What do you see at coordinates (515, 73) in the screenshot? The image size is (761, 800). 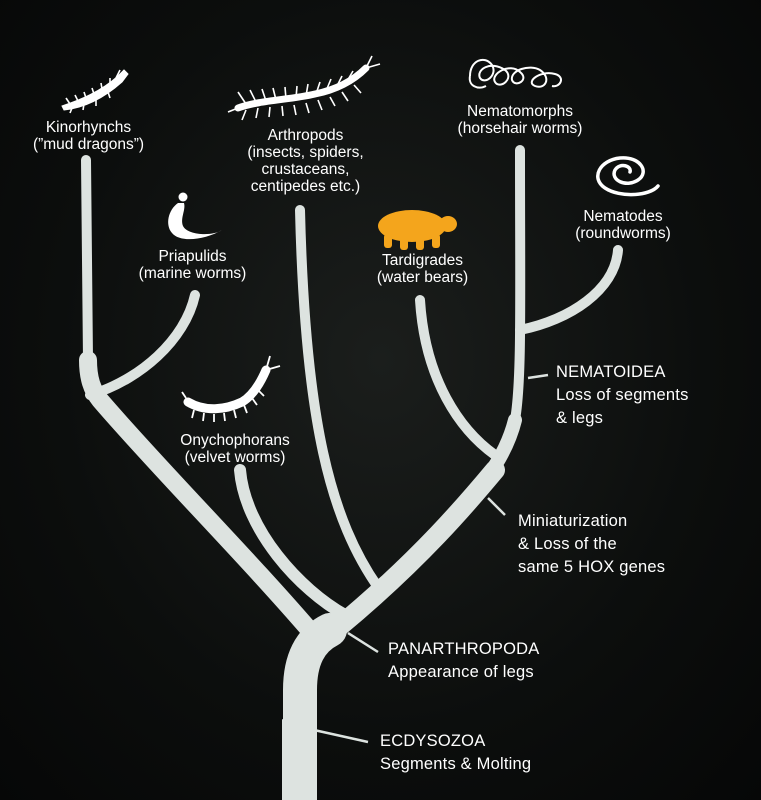 I see `horsehair-worm-icon` at bounding box center [515, 73].